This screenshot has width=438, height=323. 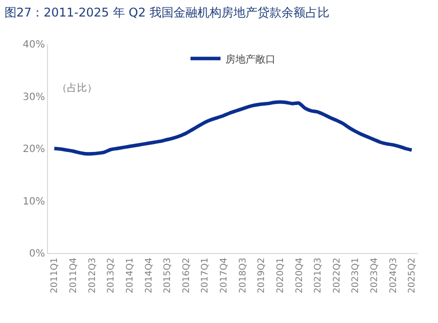 What do you see at coordinates (225, 275) in the screenshot?
I see `x-tick-label: 2017Q4` at bounding box center [225, 275].